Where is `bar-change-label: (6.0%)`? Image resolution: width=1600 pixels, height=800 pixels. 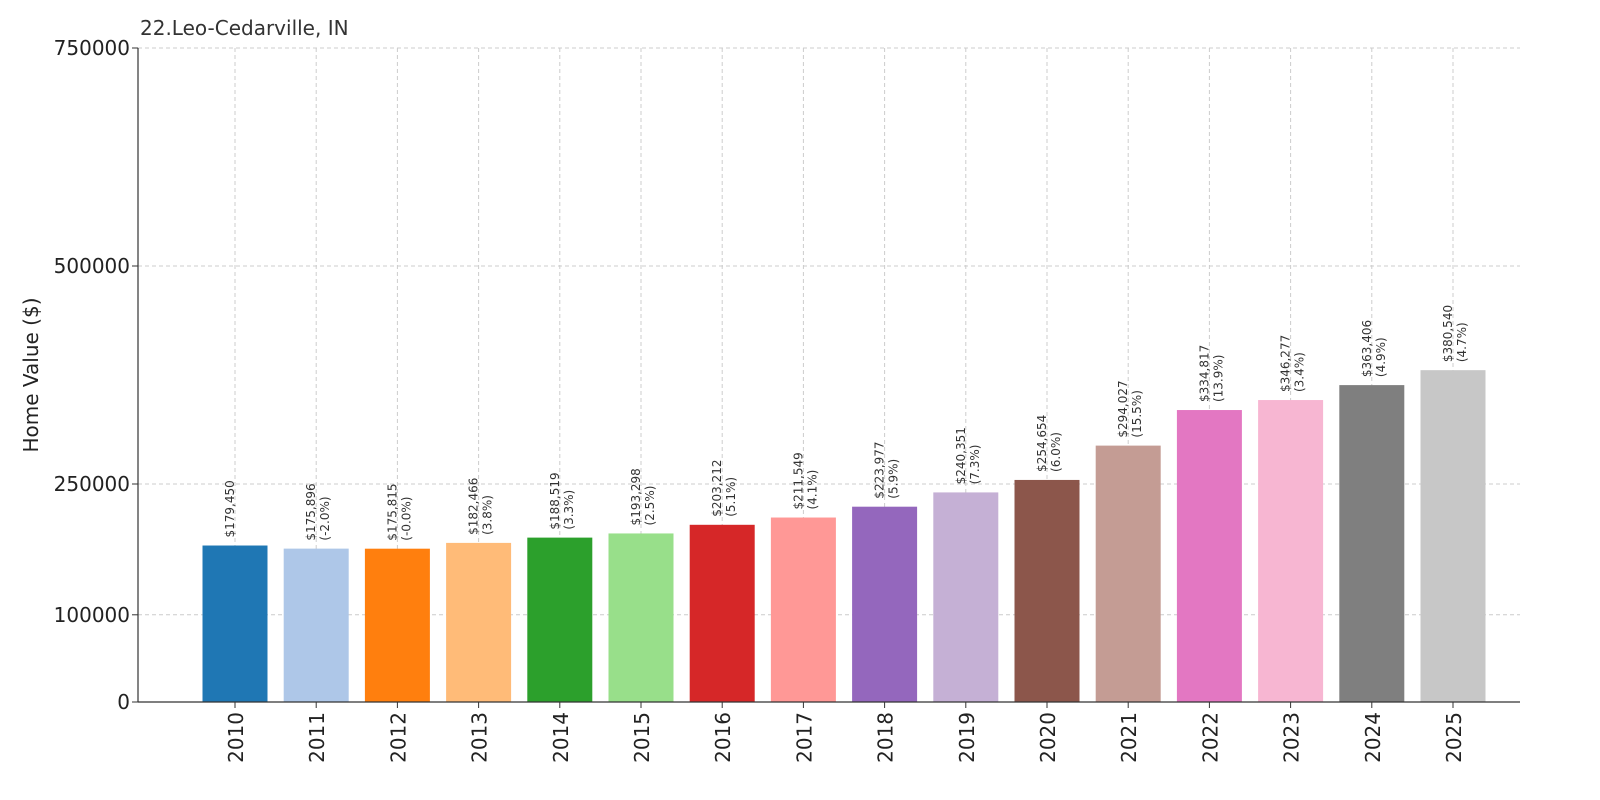 bar-change-label: (6.0%) is located at coordinates (1056, 452).